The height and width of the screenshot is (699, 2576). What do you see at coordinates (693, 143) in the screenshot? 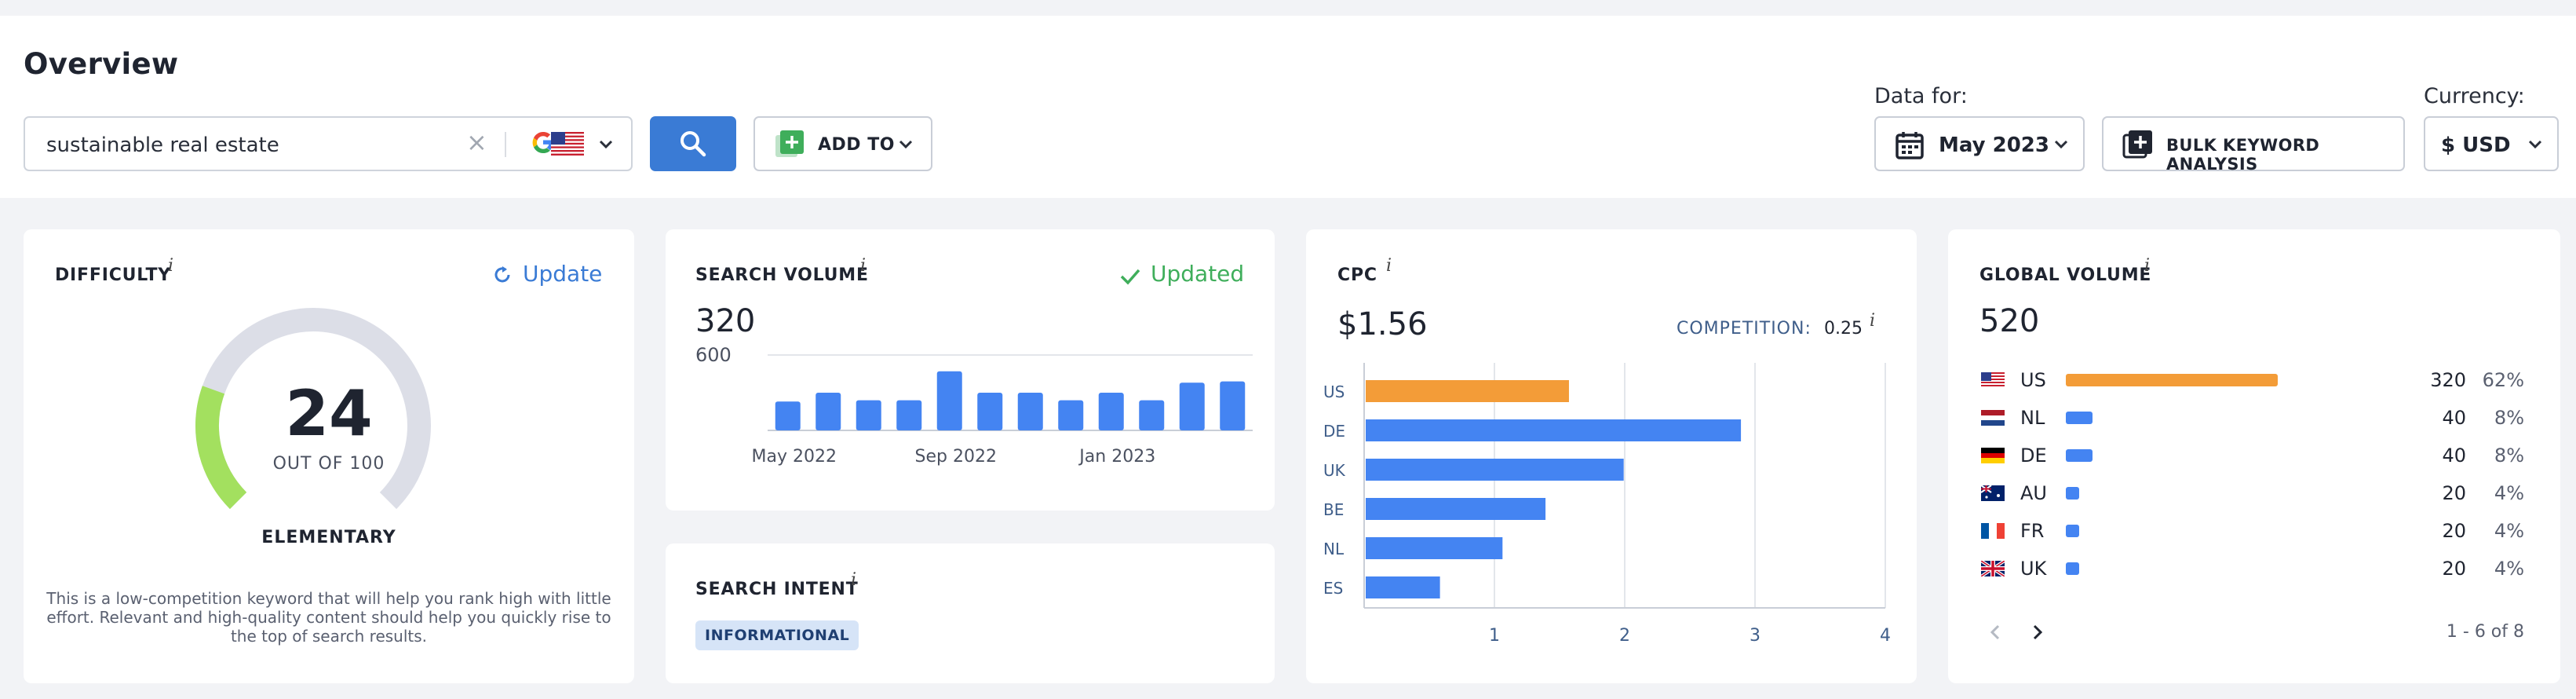
I see `search-button` at bounding box center [693, 143].